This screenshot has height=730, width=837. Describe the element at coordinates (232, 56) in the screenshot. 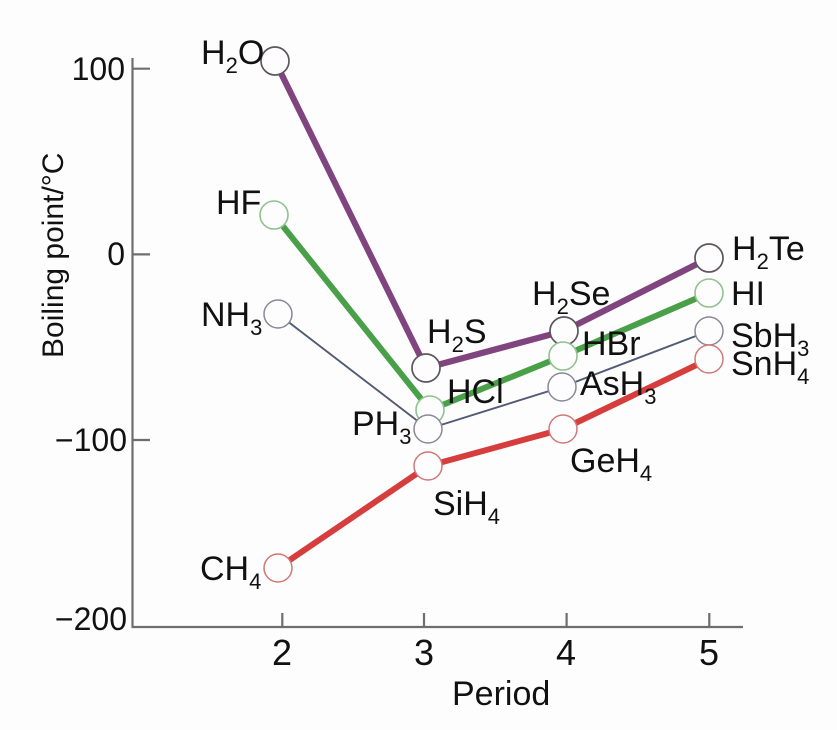

I see `svg-text: H2O` at that location.